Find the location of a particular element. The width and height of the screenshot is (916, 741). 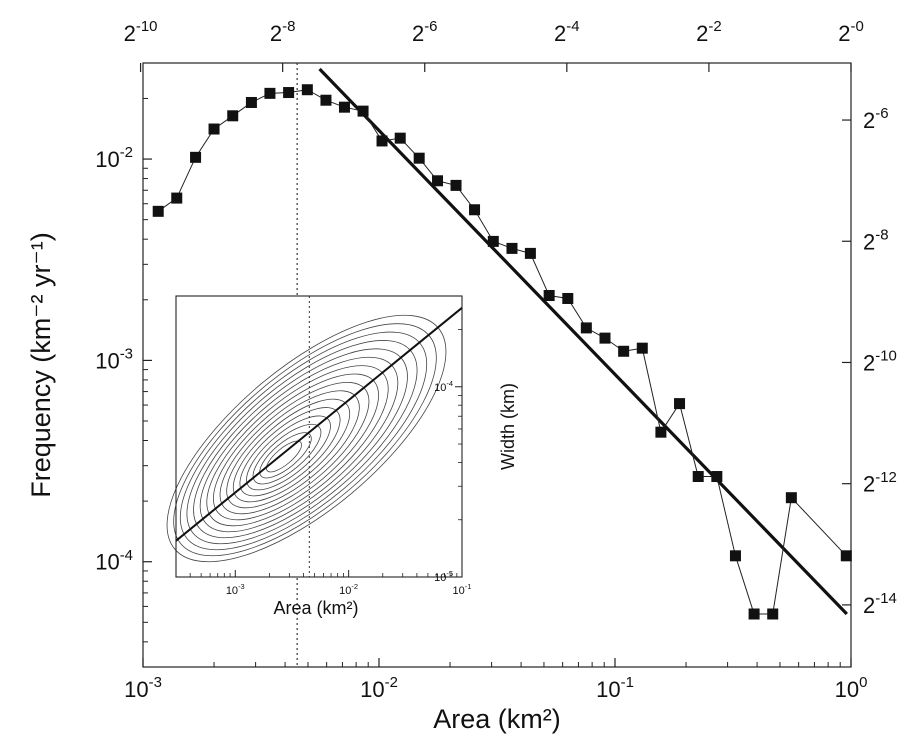

inset-x-tick-label: 10⁻³ is located at coordinates (235, 589).